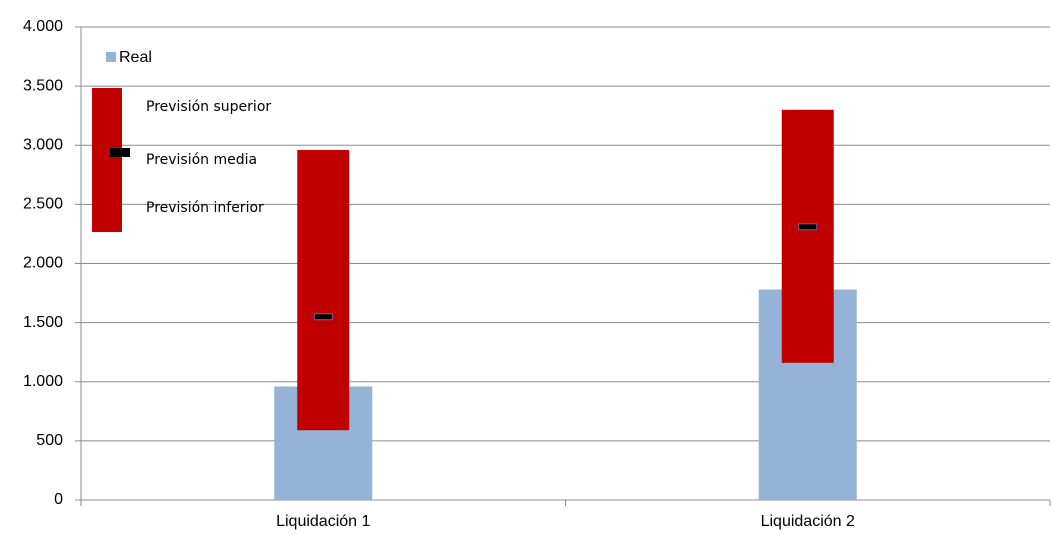 This screenshot has width=1052, height=535. Describe the element at coordinates (205, 208) in the screenshot. I see `legend-label: Previsión inferior` at that location.